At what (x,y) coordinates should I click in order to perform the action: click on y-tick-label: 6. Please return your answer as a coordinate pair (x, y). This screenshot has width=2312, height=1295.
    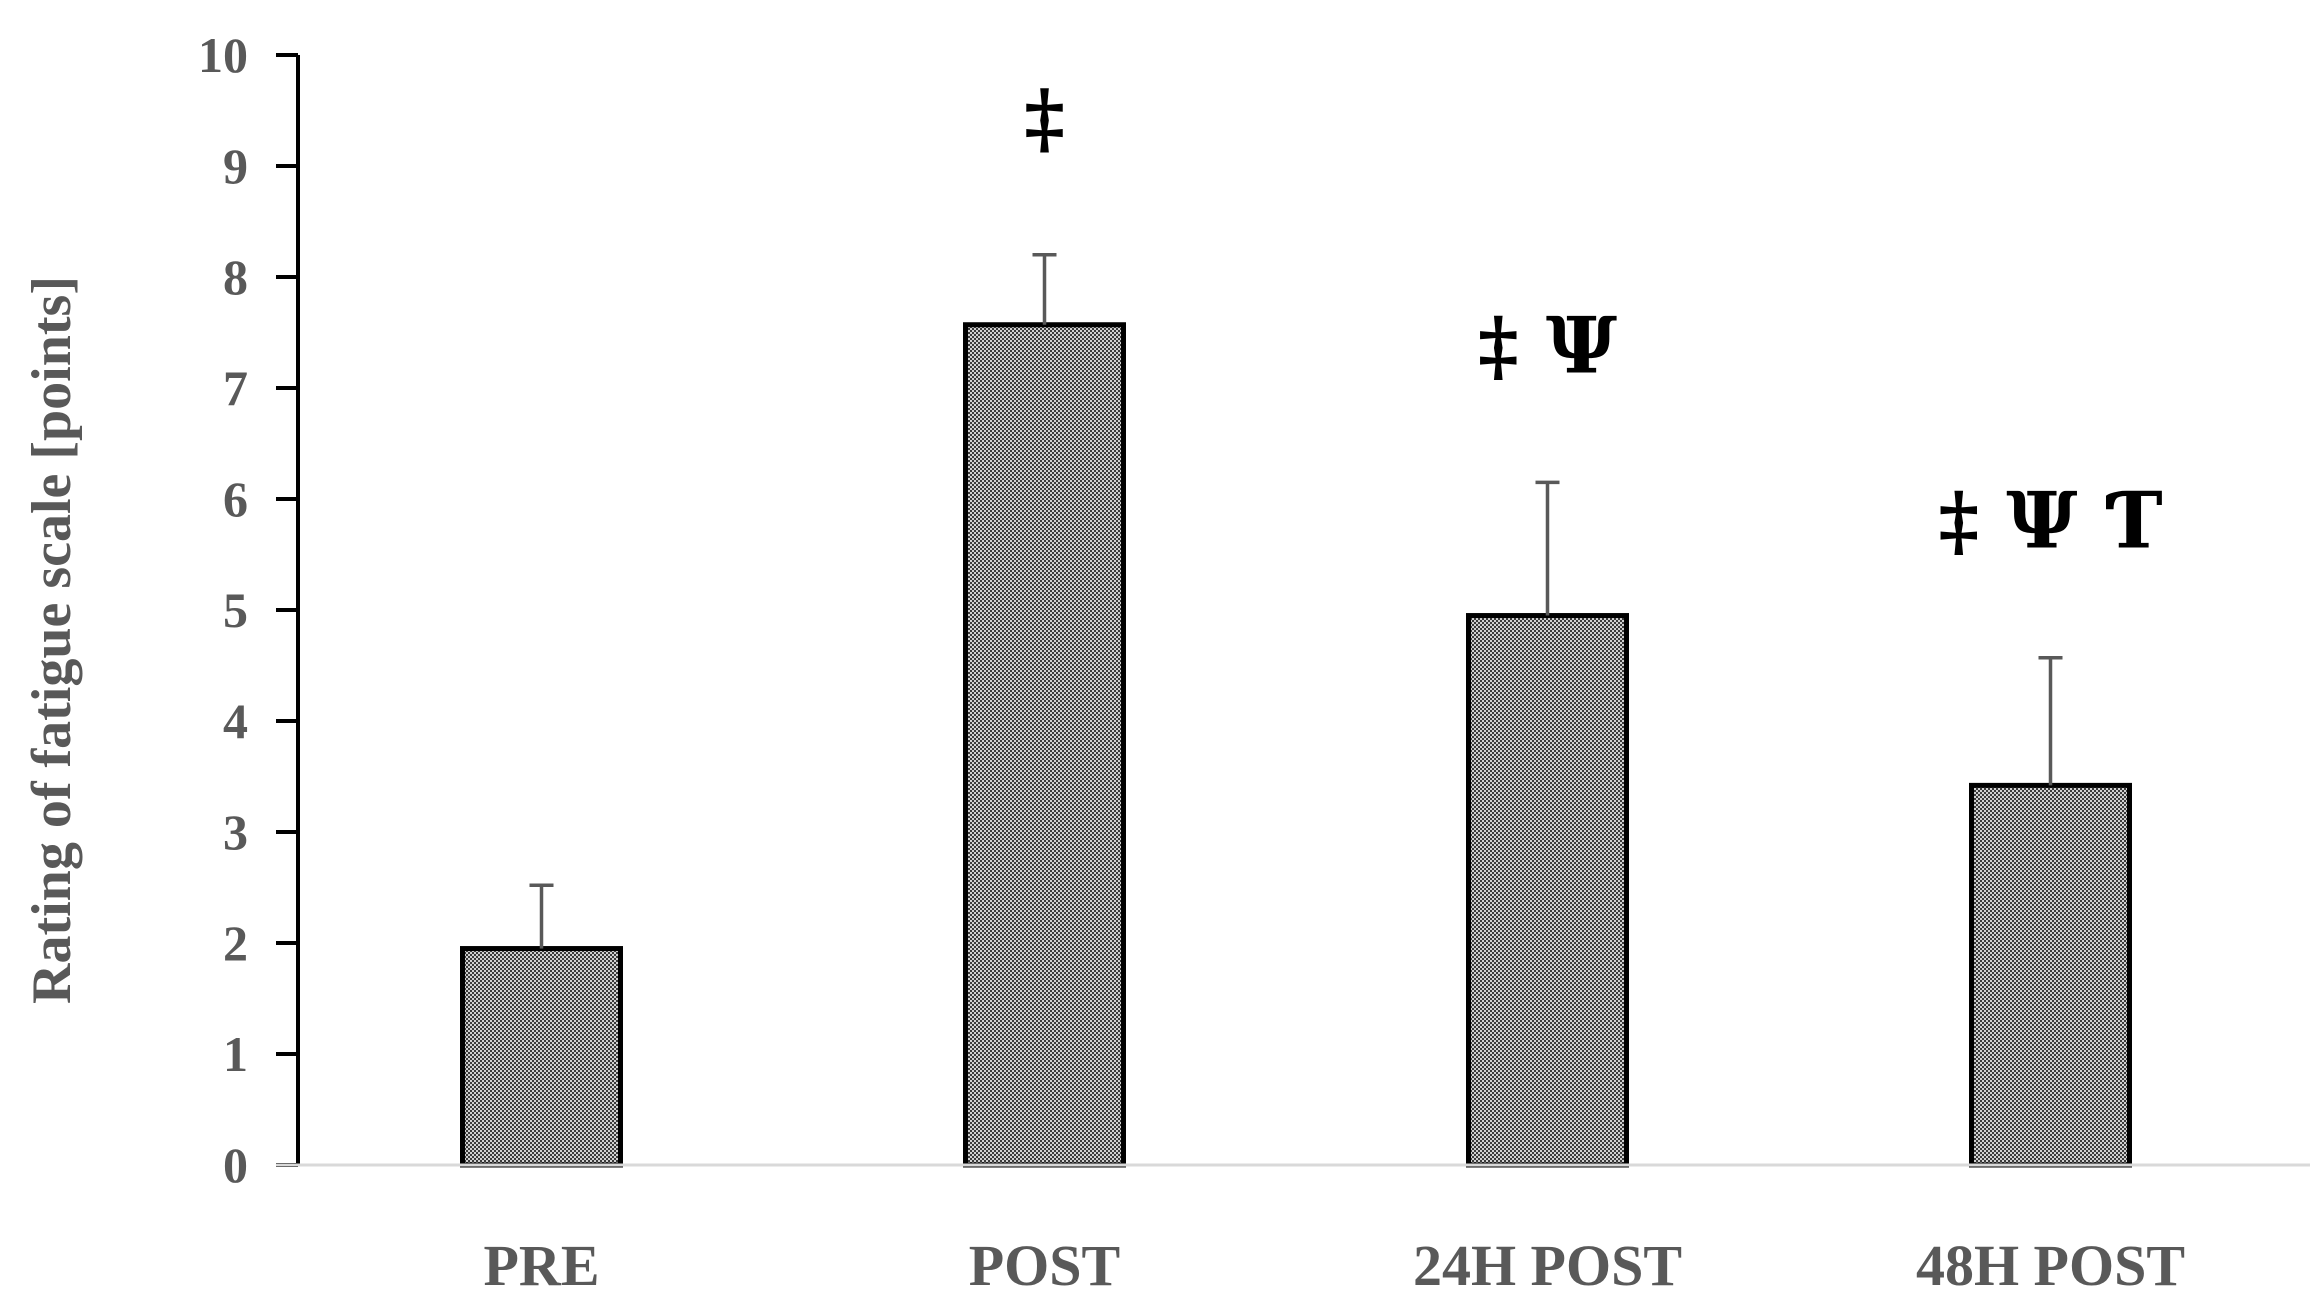
    Looking at the image, I should click on (235, 499).